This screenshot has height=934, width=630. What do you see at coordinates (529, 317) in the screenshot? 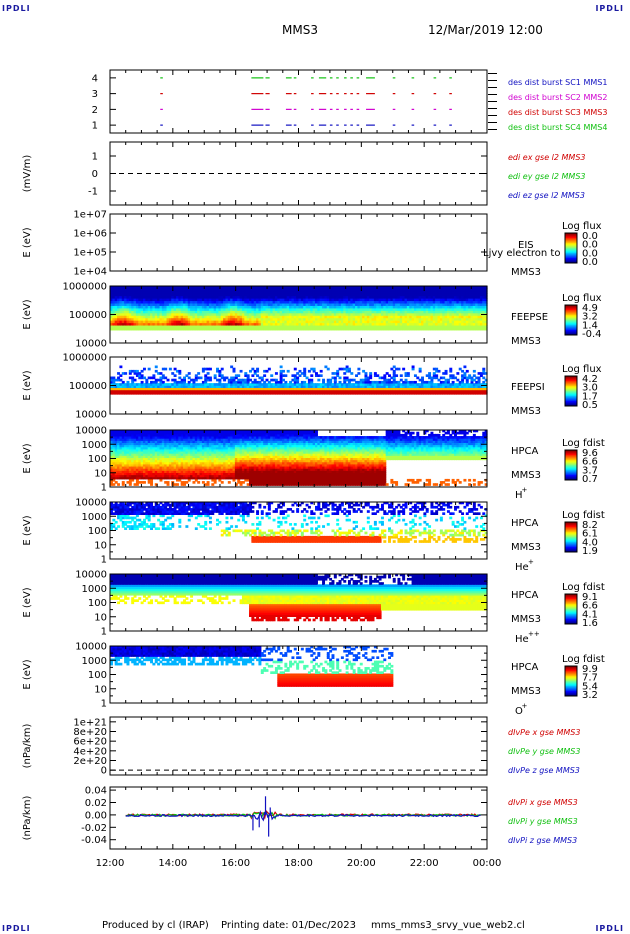
I see `feepse-panel-instrument-label: FEEPSE` at bounding box center [529, 317].